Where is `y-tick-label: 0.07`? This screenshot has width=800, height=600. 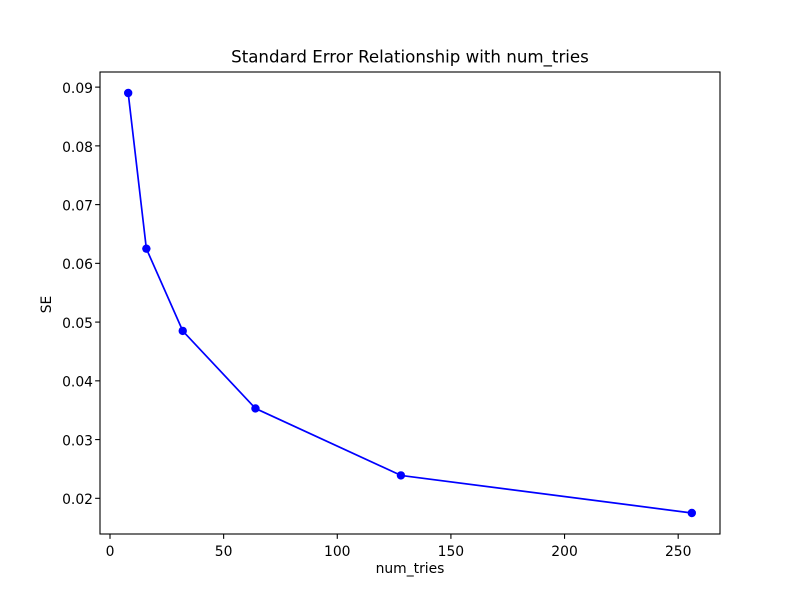 y-tick-label: 0.07 is located at coordinates (77, 207).